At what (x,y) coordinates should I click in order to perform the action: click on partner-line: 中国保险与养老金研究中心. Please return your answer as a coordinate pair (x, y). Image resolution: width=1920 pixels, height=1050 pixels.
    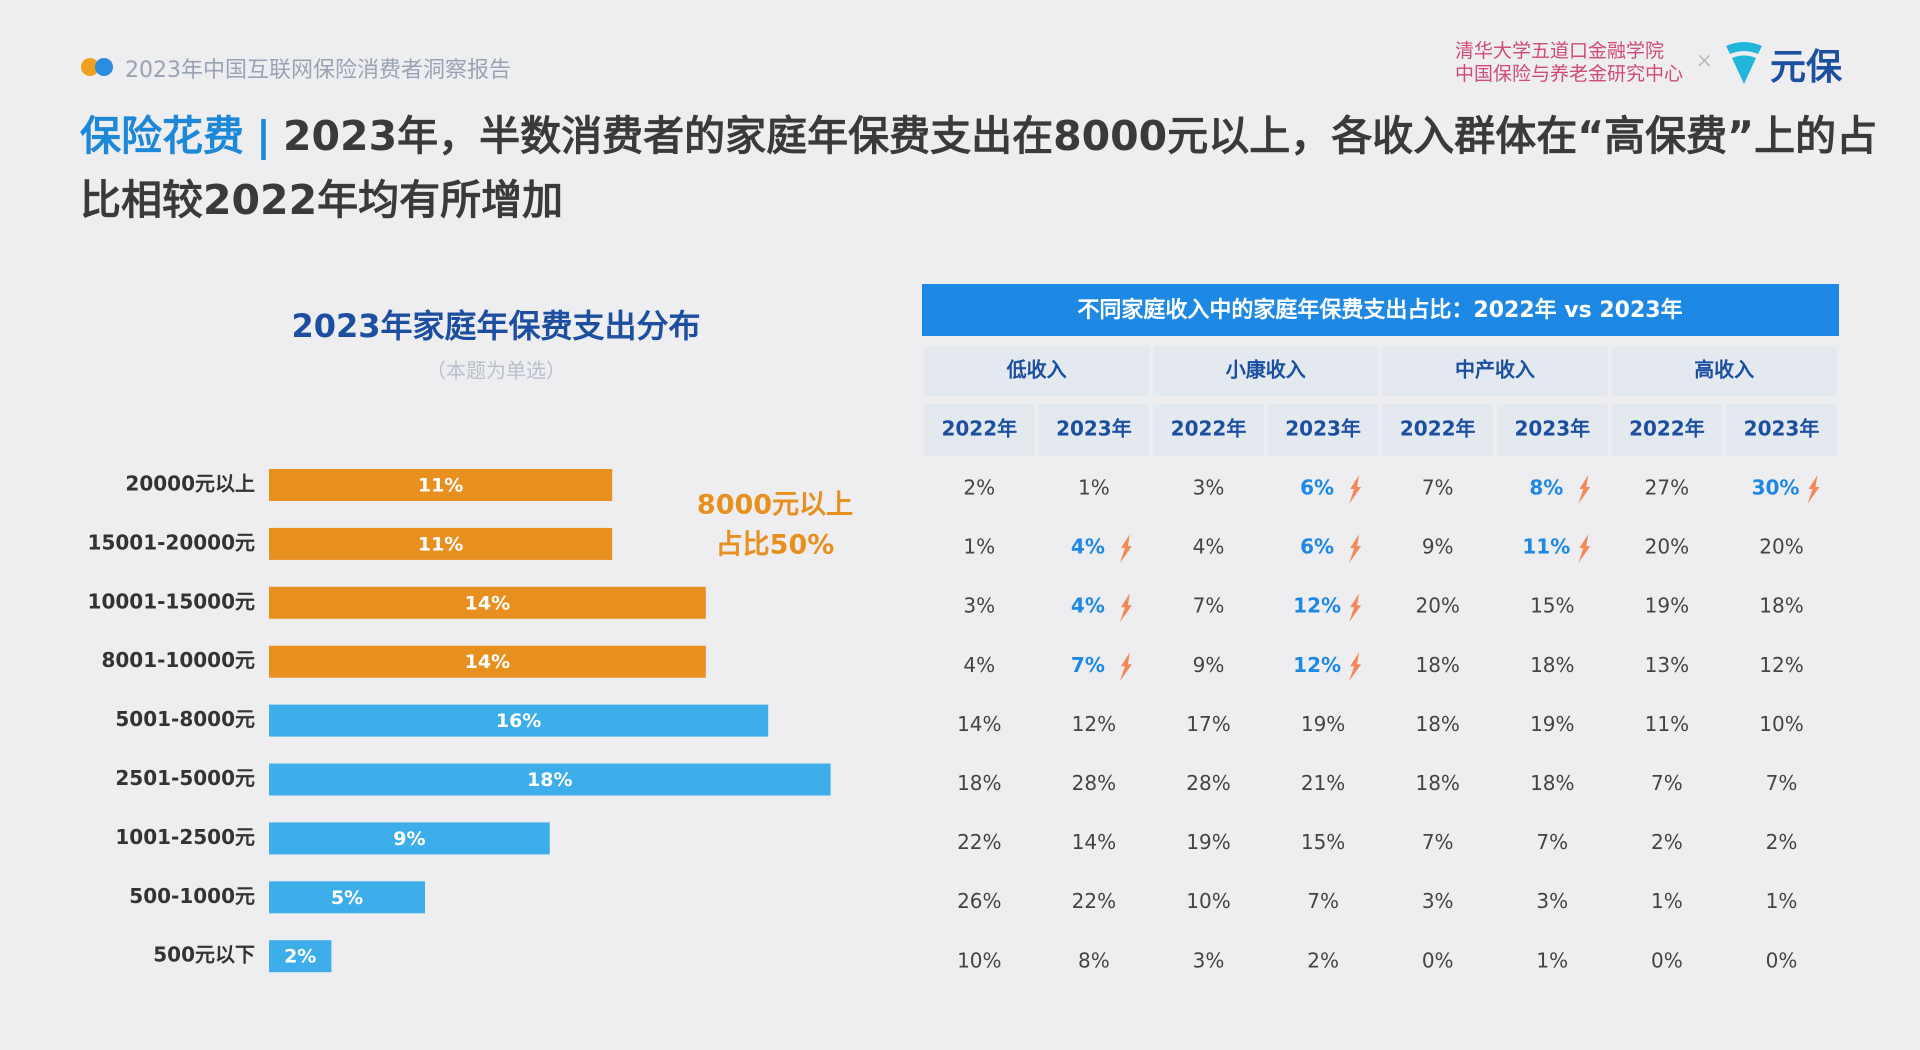
    Looking at the image, I should click on (1569, 74).